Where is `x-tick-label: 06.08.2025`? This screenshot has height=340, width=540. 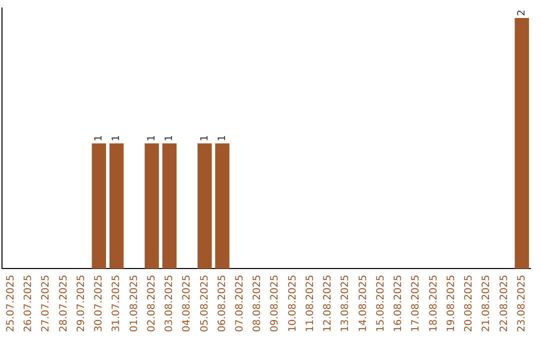
x-tick-label: 06.08.2025 is located at coordinates (222, 303).